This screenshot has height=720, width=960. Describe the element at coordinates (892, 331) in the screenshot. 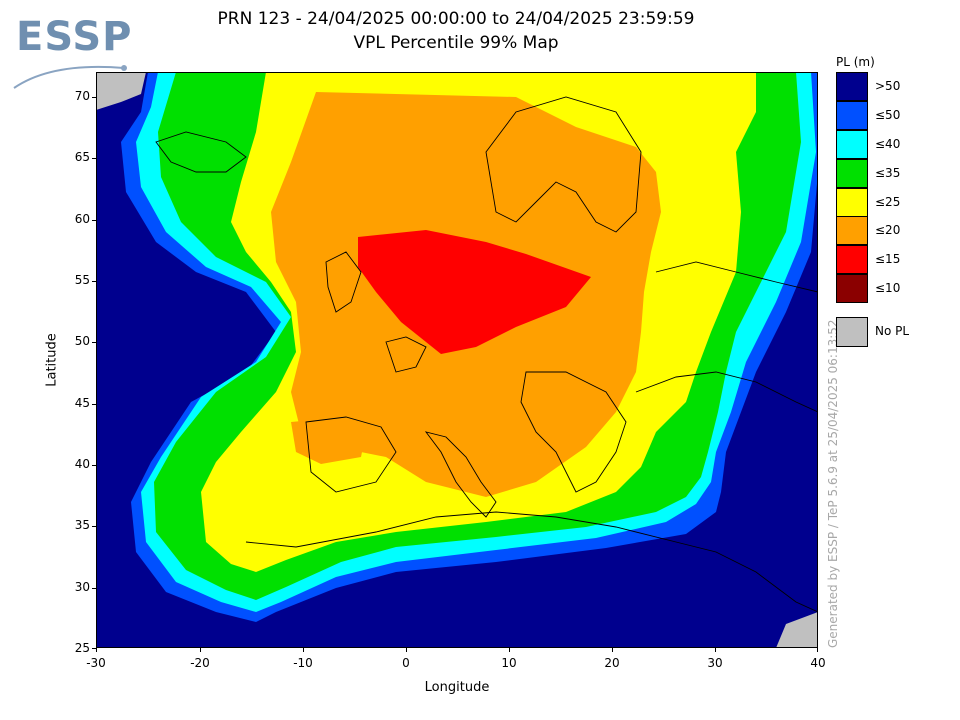

I see `legend-label: No PL` at that location.